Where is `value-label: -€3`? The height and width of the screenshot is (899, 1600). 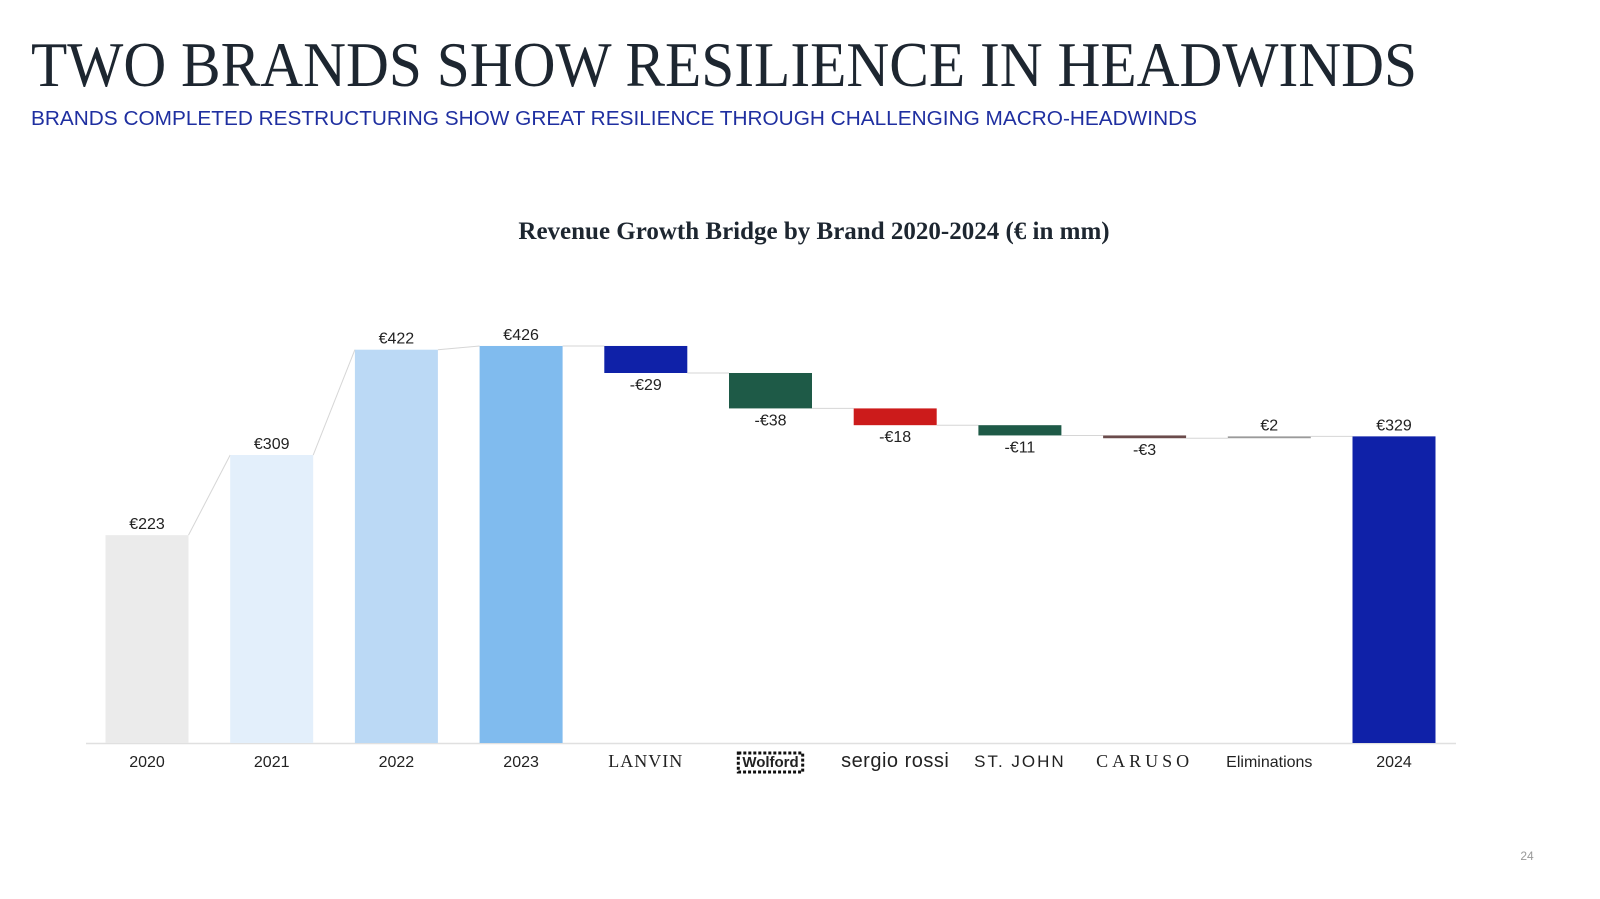
value-label: -€3 is located at coordinates (1144, 450).